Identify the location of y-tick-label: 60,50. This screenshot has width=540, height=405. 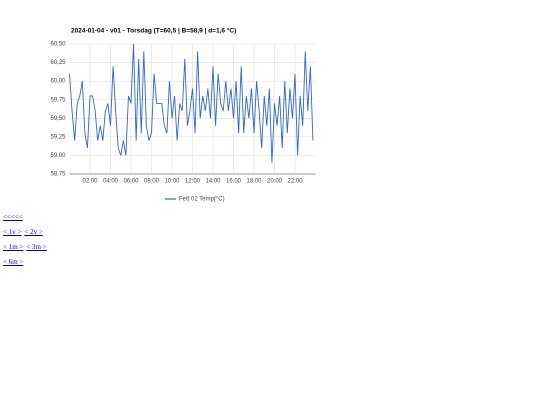
(58, 45).